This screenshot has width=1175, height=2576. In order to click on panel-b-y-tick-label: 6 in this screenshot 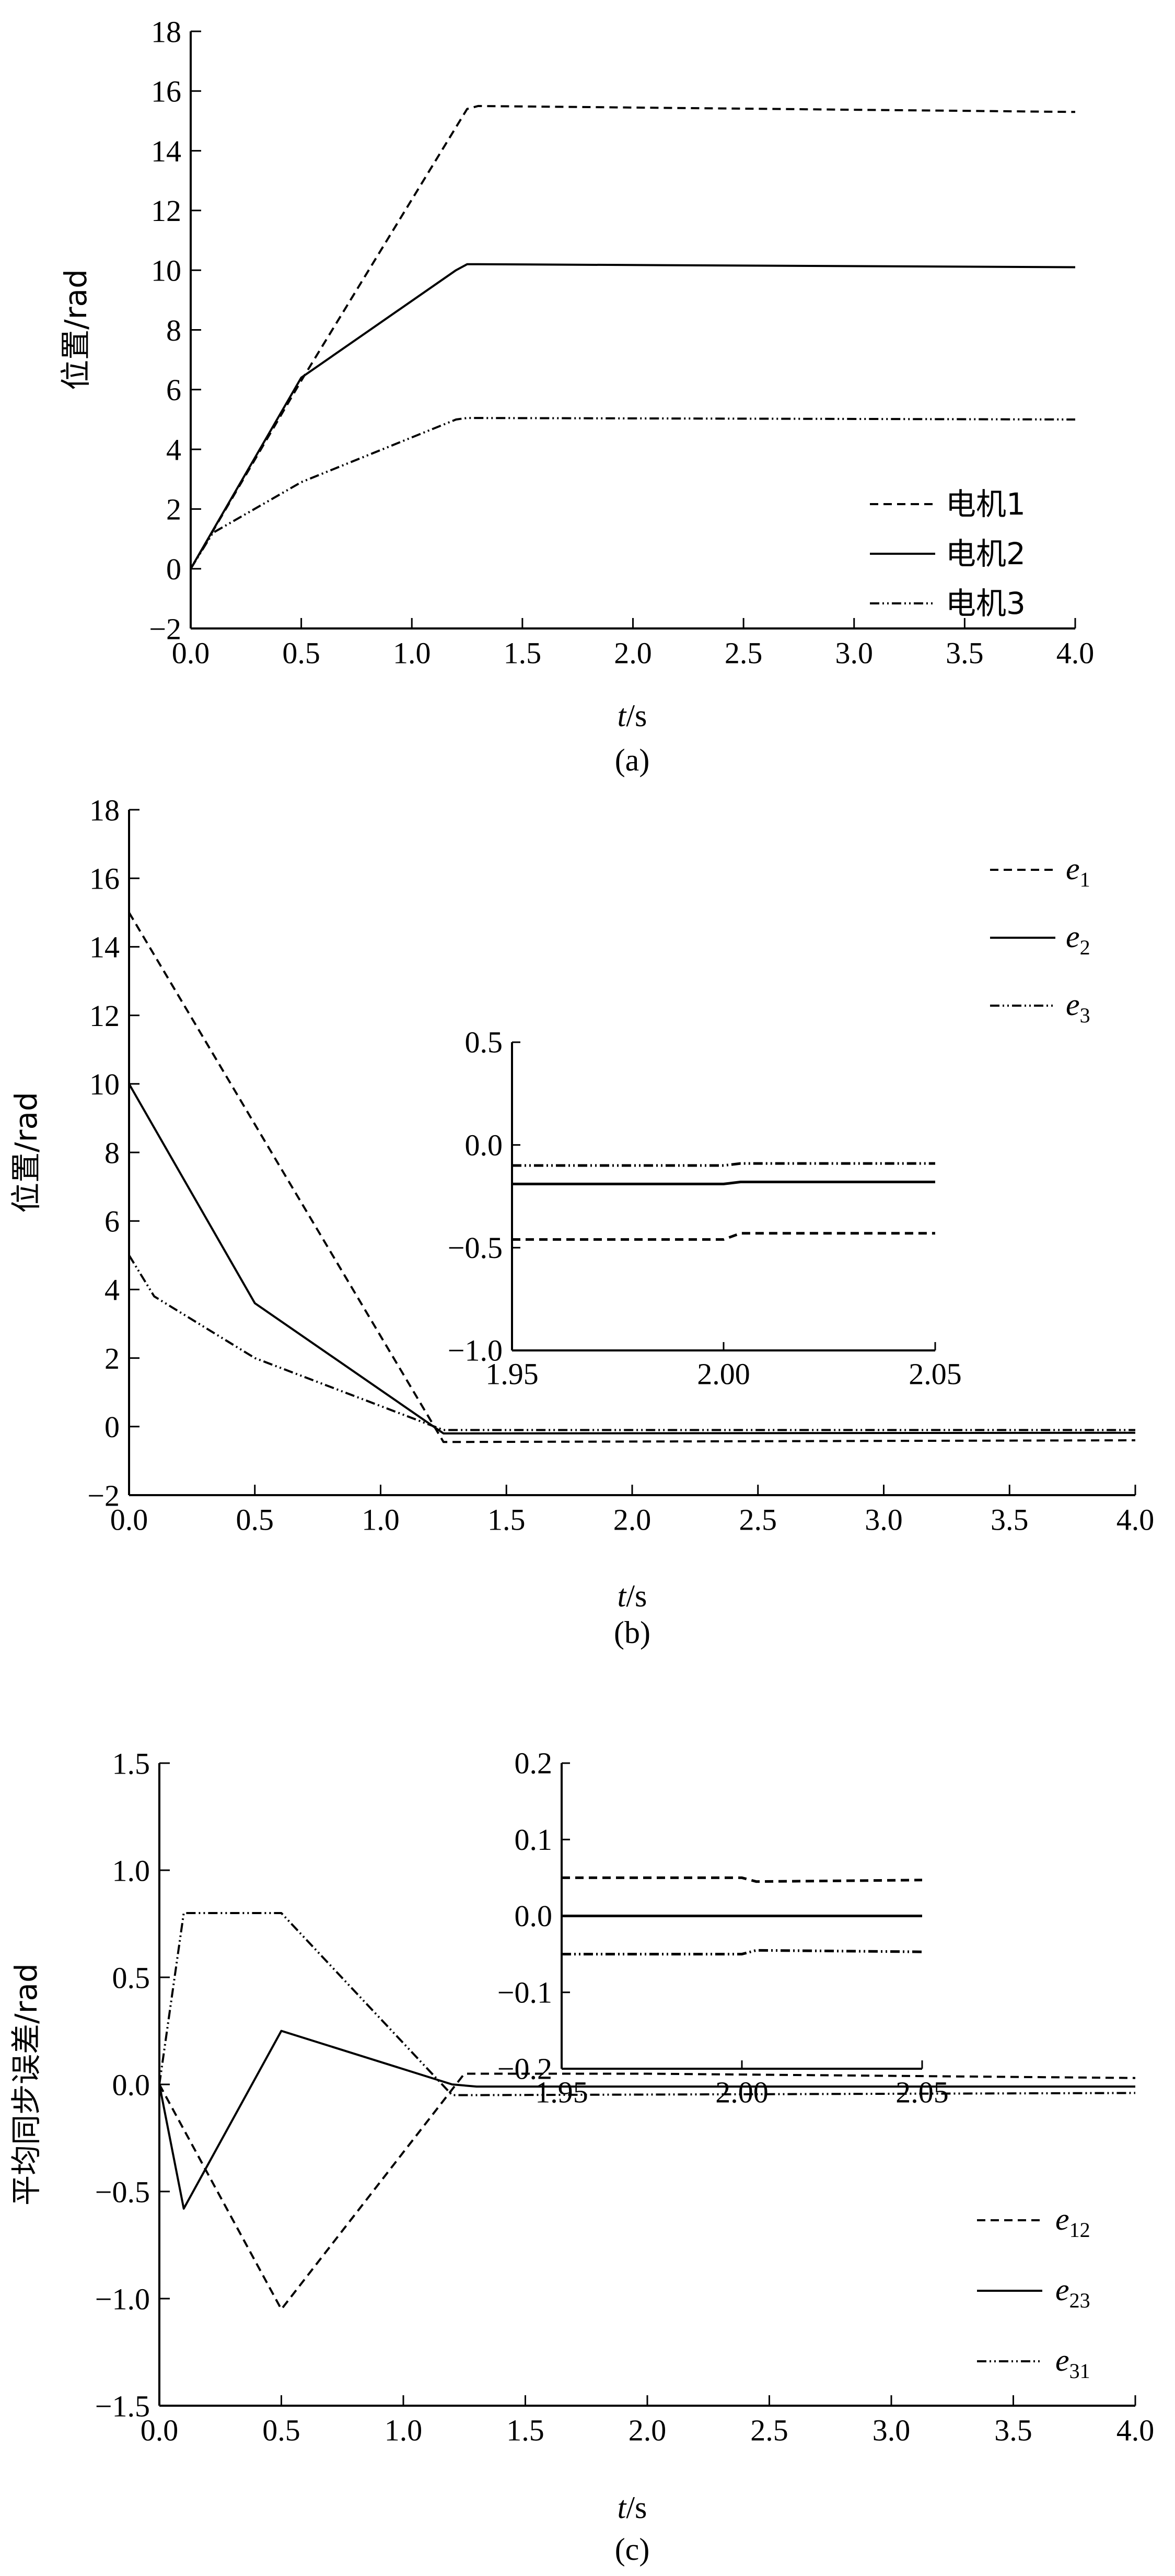, I will do `click(112, 1222)`.